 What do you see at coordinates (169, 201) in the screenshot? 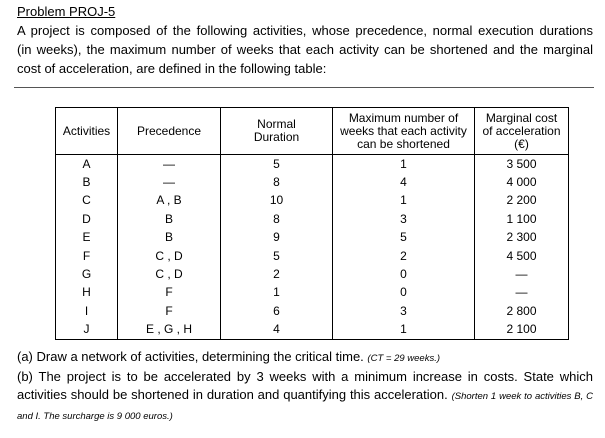
I see `table-cell: A , B` at bounding box center [169, 201].